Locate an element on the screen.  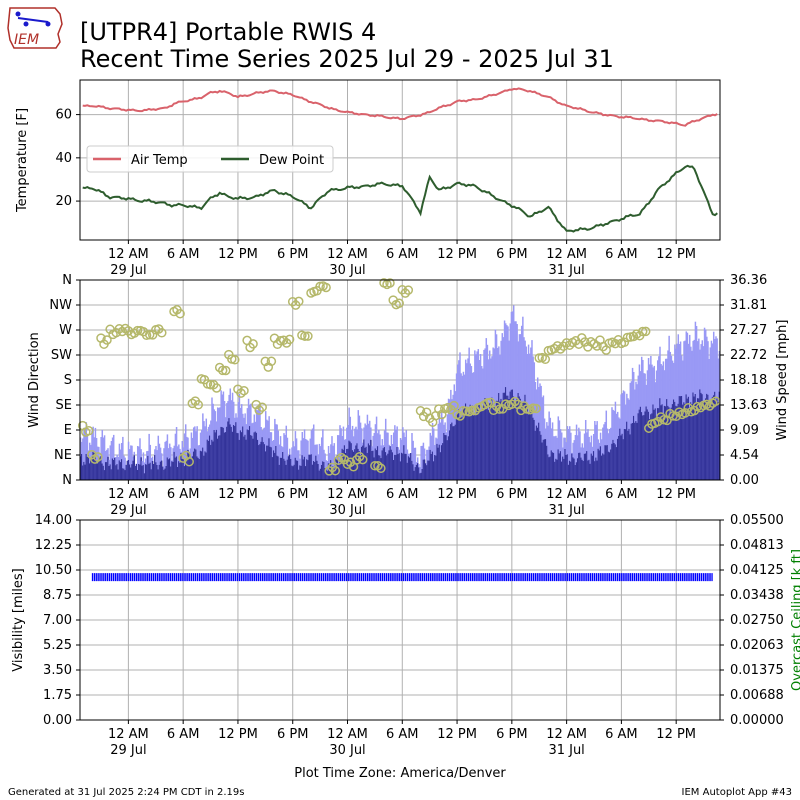
x-tick-label: 6 AM is located at coordinates (402, 254).